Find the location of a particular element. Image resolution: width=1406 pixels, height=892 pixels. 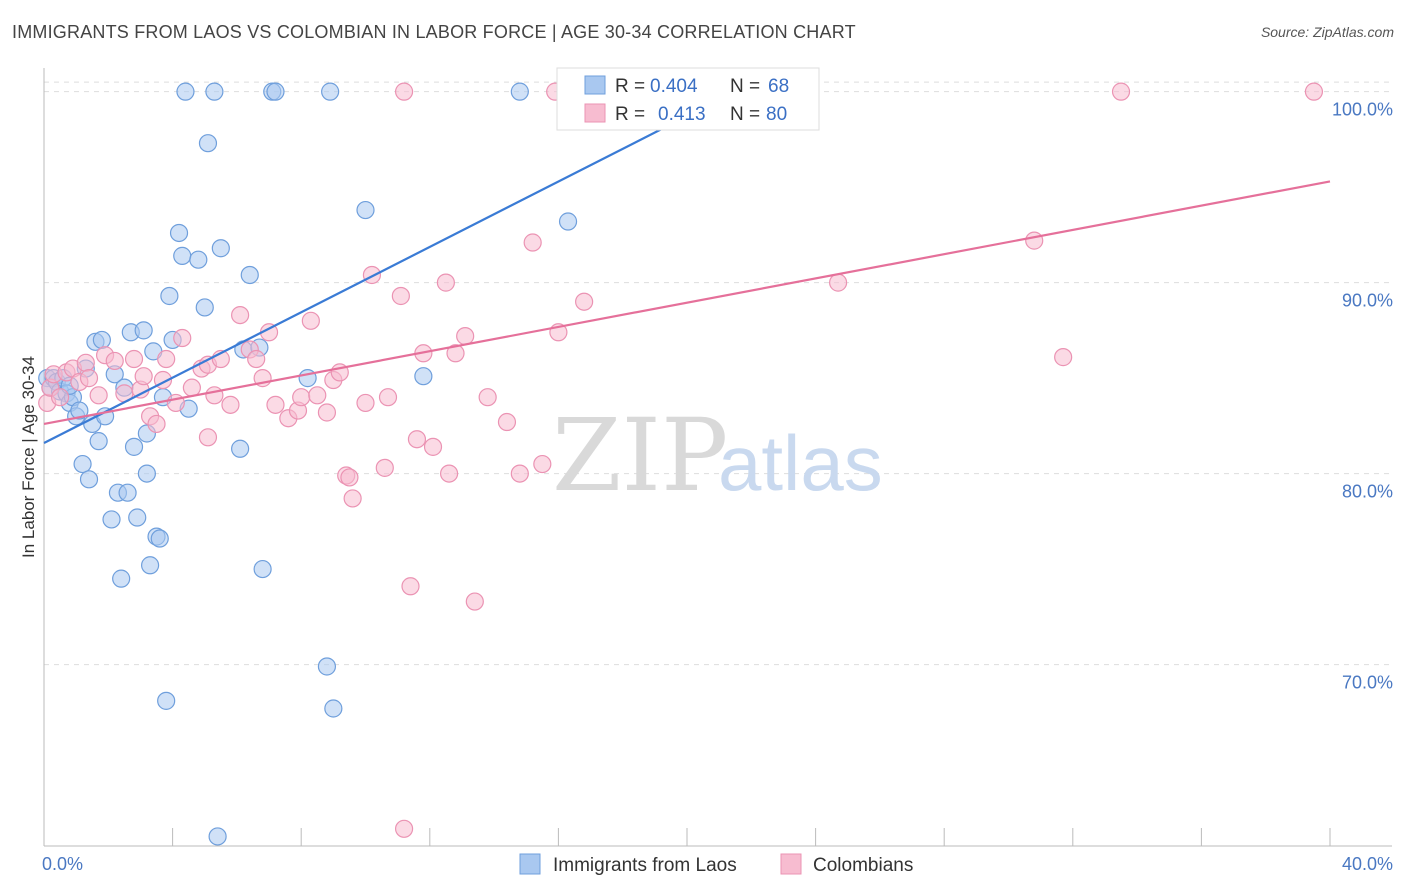

legend-n-label-colombians: N = is located at coordinates (745, 114).